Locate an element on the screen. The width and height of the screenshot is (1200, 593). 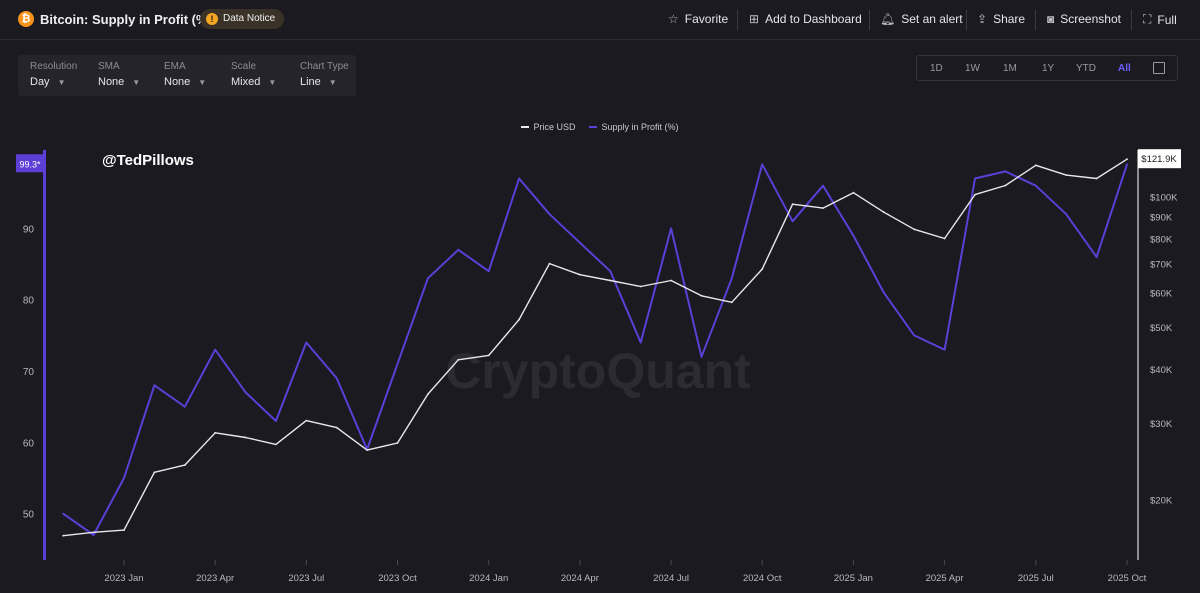
current-price-label: $121.9K is located at coordinates (1159, 159).